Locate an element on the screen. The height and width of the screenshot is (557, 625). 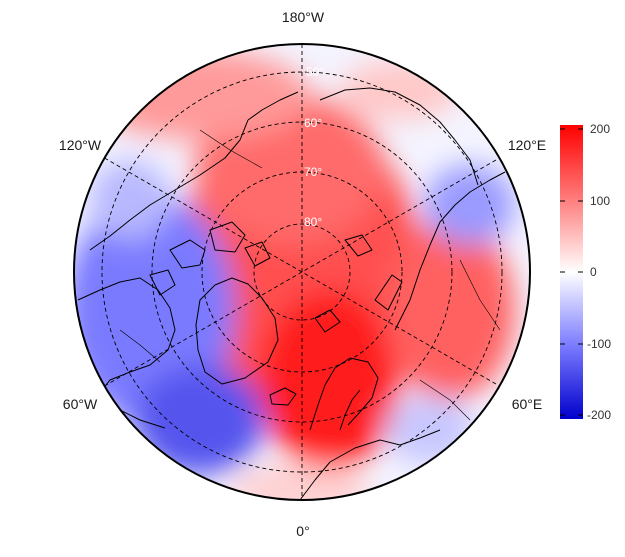
latitude-labels: 50° 60° 70° 80° is located at coordinates (314, 147).